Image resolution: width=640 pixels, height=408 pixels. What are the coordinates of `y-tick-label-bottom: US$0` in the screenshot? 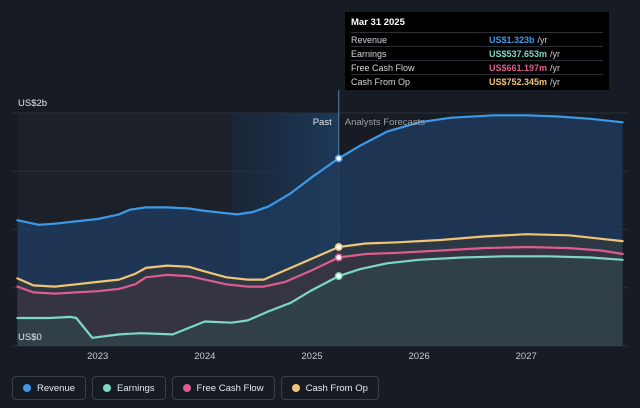 It's located at (30, 337).